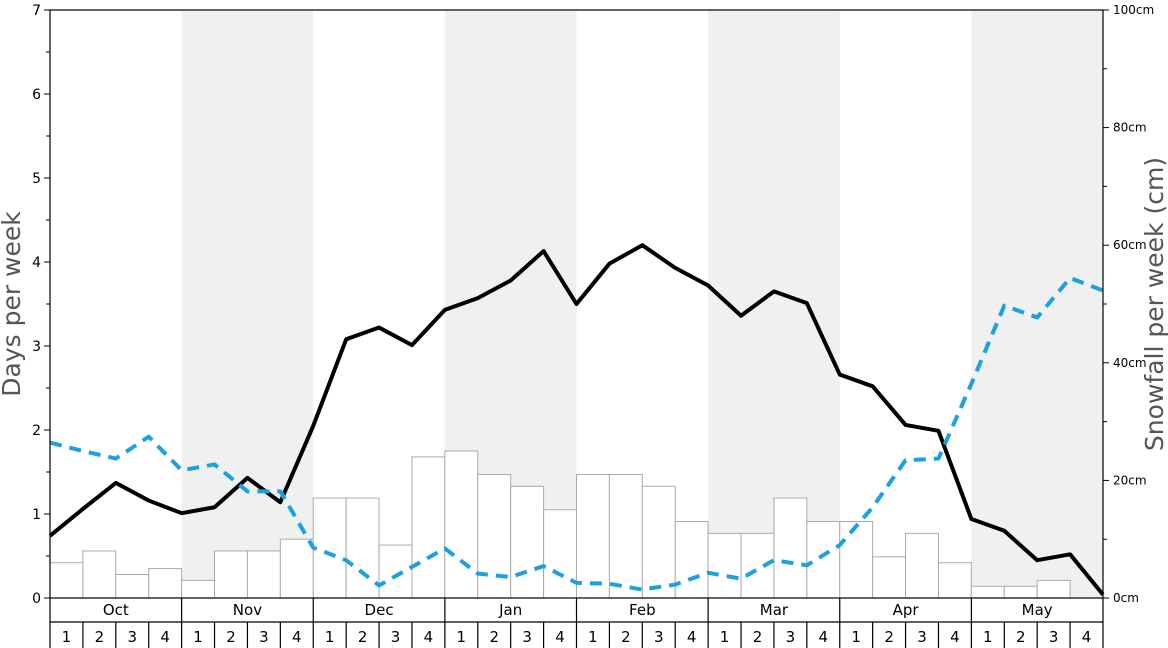  I want to click on y-tick-label: 7, so click(36, 11).